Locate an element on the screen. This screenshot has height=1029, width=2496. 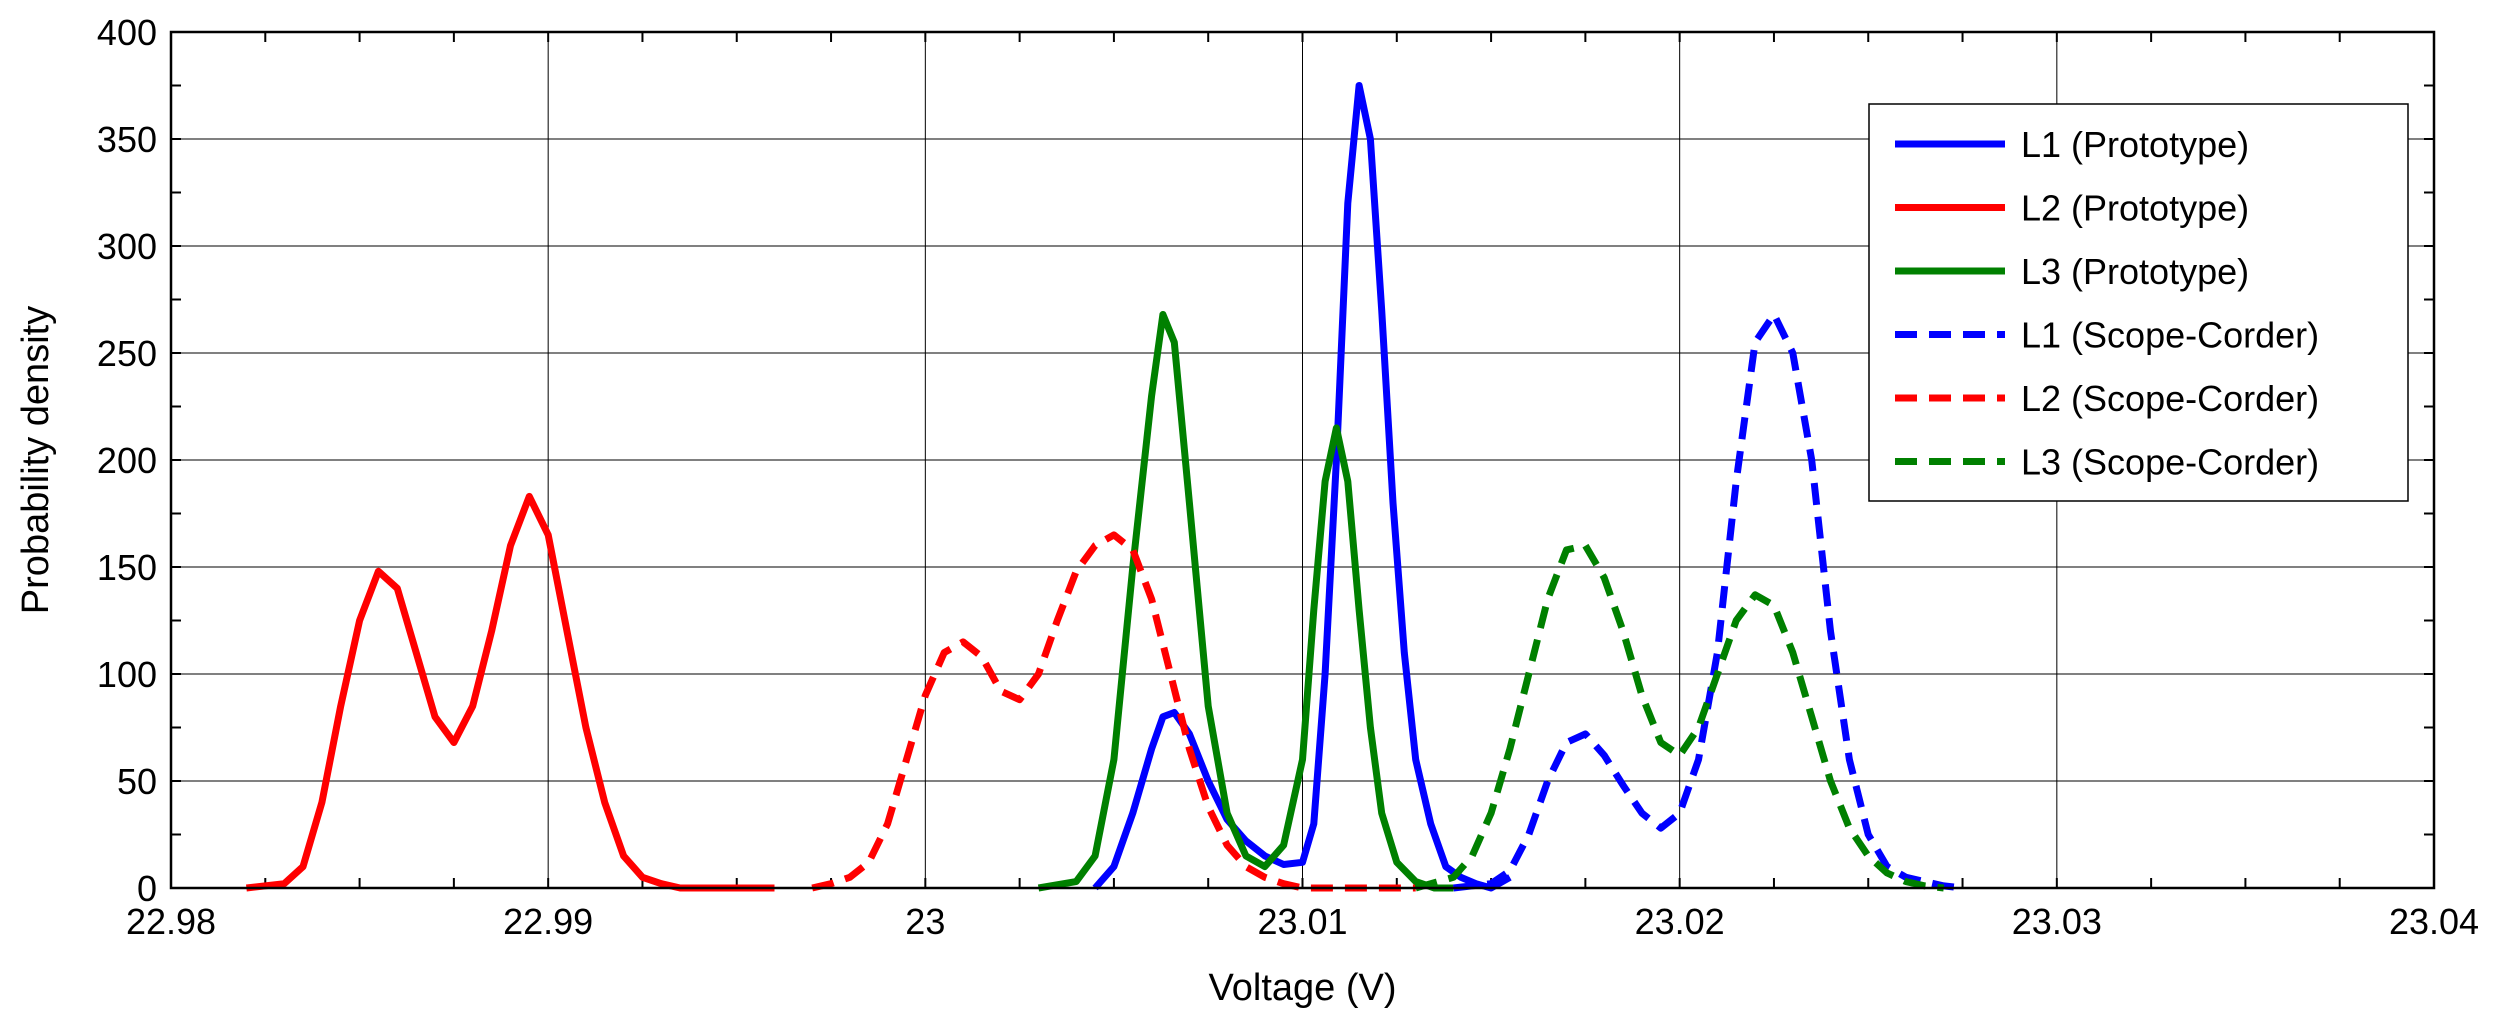
legend-label: L2 (Scope-Corder) is located at coordinates (2170, 398).